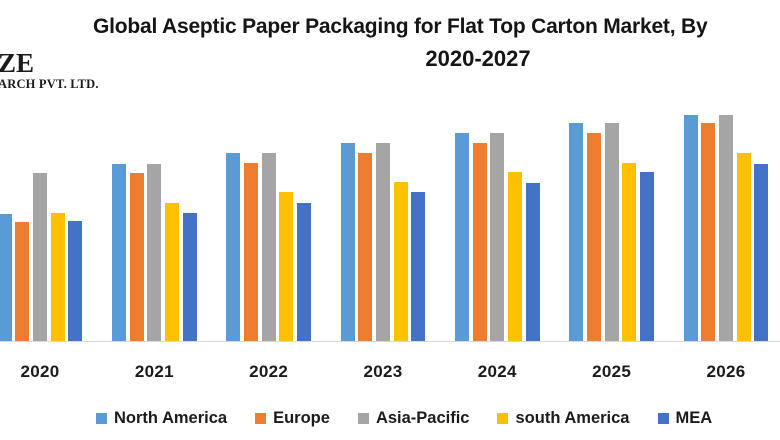 This screenshot has height=440, width=780. What do you see at coordinates (515, 256) in the screenshot?
I see `bar-south-america-2024` at bounding box center [515, 256].